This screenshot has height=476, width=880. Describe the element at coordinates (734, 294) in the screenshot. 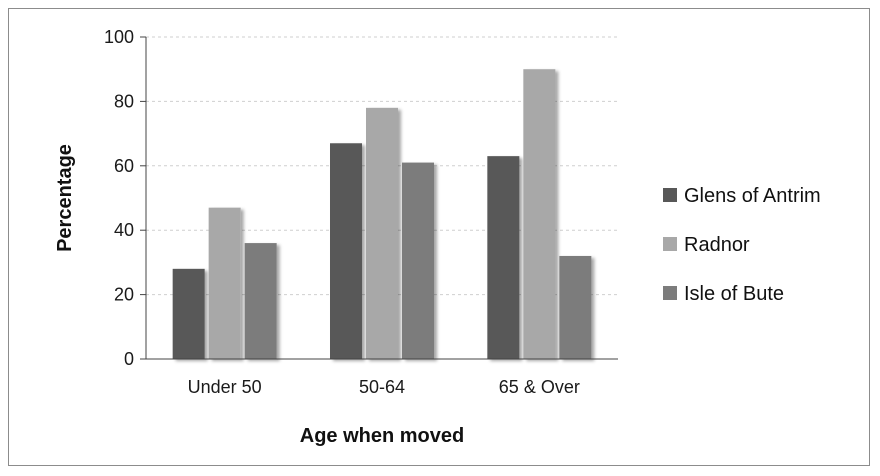

I see `legend-label: Isle of Bute` at that location.